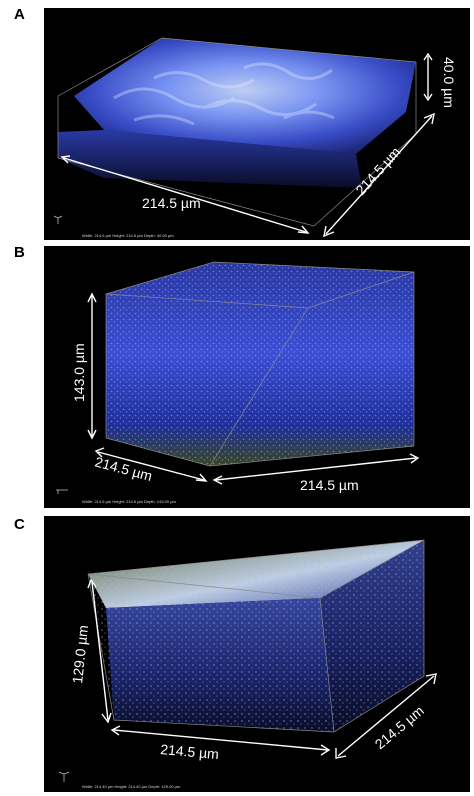 The width and height of the screenshot is (474, 796). Describe the element at coordinates (99, 651) in the screenshot. I see `panel-c-height-arrow` at that location.